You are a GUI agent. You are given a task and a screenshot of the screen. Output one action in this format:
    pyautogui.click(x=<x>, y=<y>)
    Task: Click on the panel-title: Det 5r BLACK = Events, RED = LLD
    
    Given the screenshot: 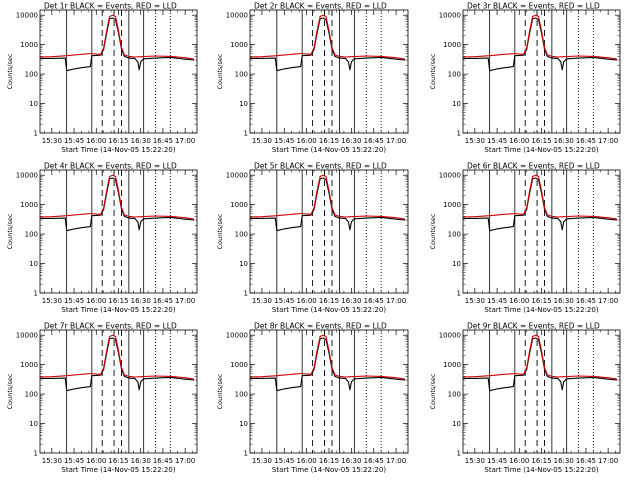 What is the action you would take?
    pyautogui.click(x=320, y=166)
    